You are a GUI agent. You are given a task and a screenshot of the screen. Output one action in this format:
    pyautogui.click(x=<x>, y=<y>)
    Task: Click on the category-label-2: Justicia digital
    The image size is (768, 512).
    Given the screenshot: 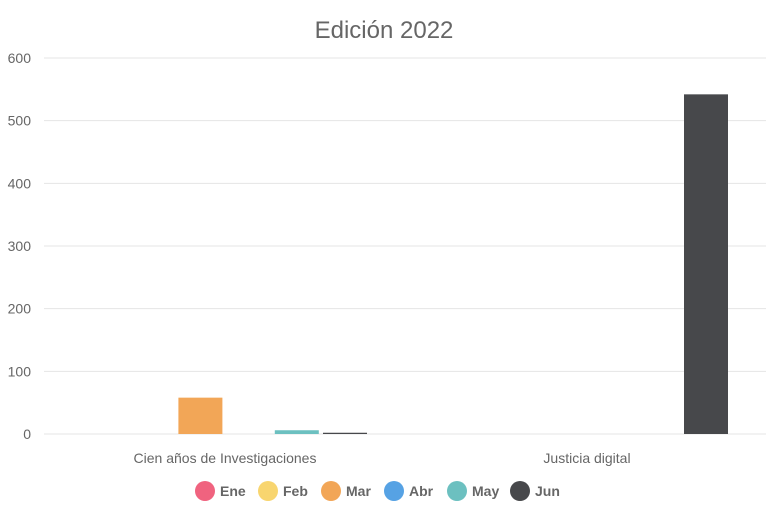 What is the action you would take?
    pyautogui.click(x=586, y=458)
    